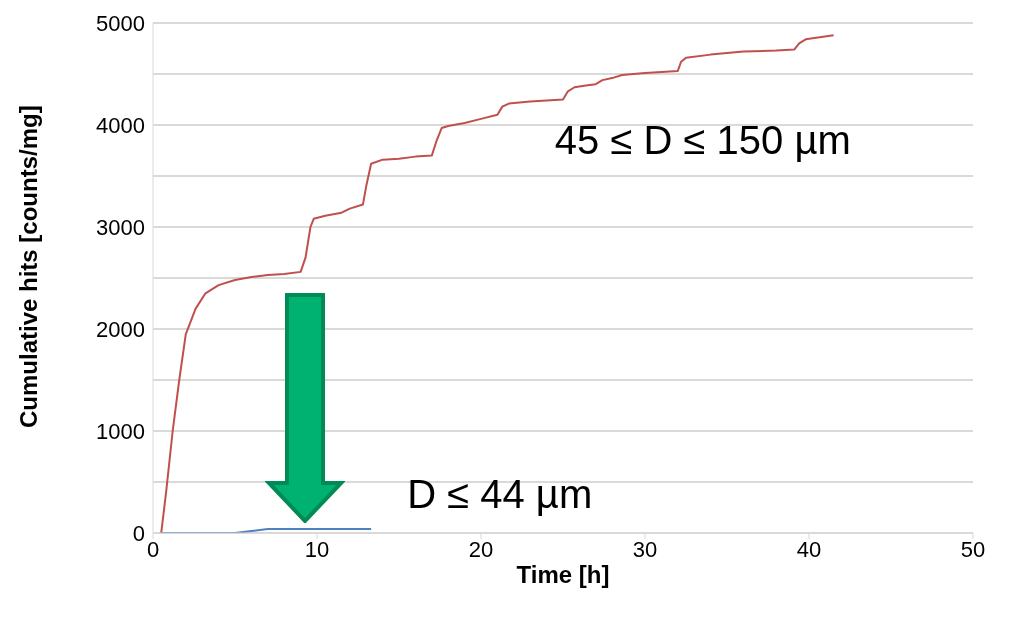  Describe the element at coordinates (500, 495) in the screenshot. I see `series-label: D ≤ 44 µm` at that location.